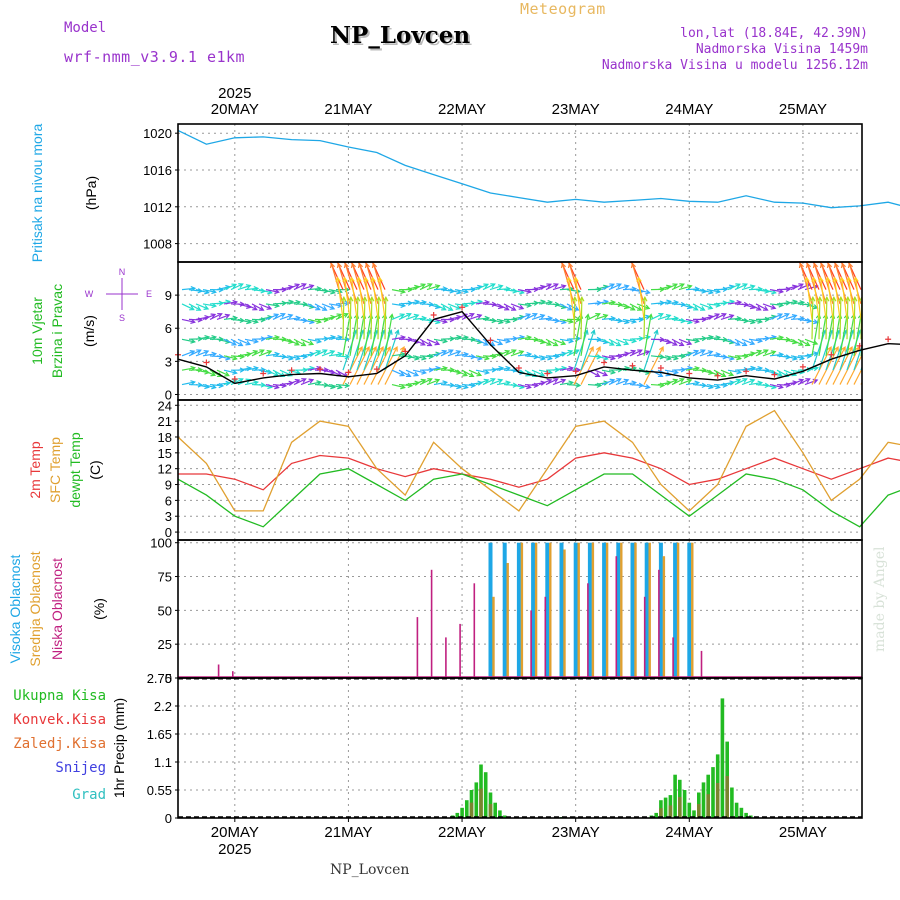  What do you see at coordinates (91, 193) in the screenshot?
I see `pressure-unit: (hPa)` at bounding box center [91, 193].